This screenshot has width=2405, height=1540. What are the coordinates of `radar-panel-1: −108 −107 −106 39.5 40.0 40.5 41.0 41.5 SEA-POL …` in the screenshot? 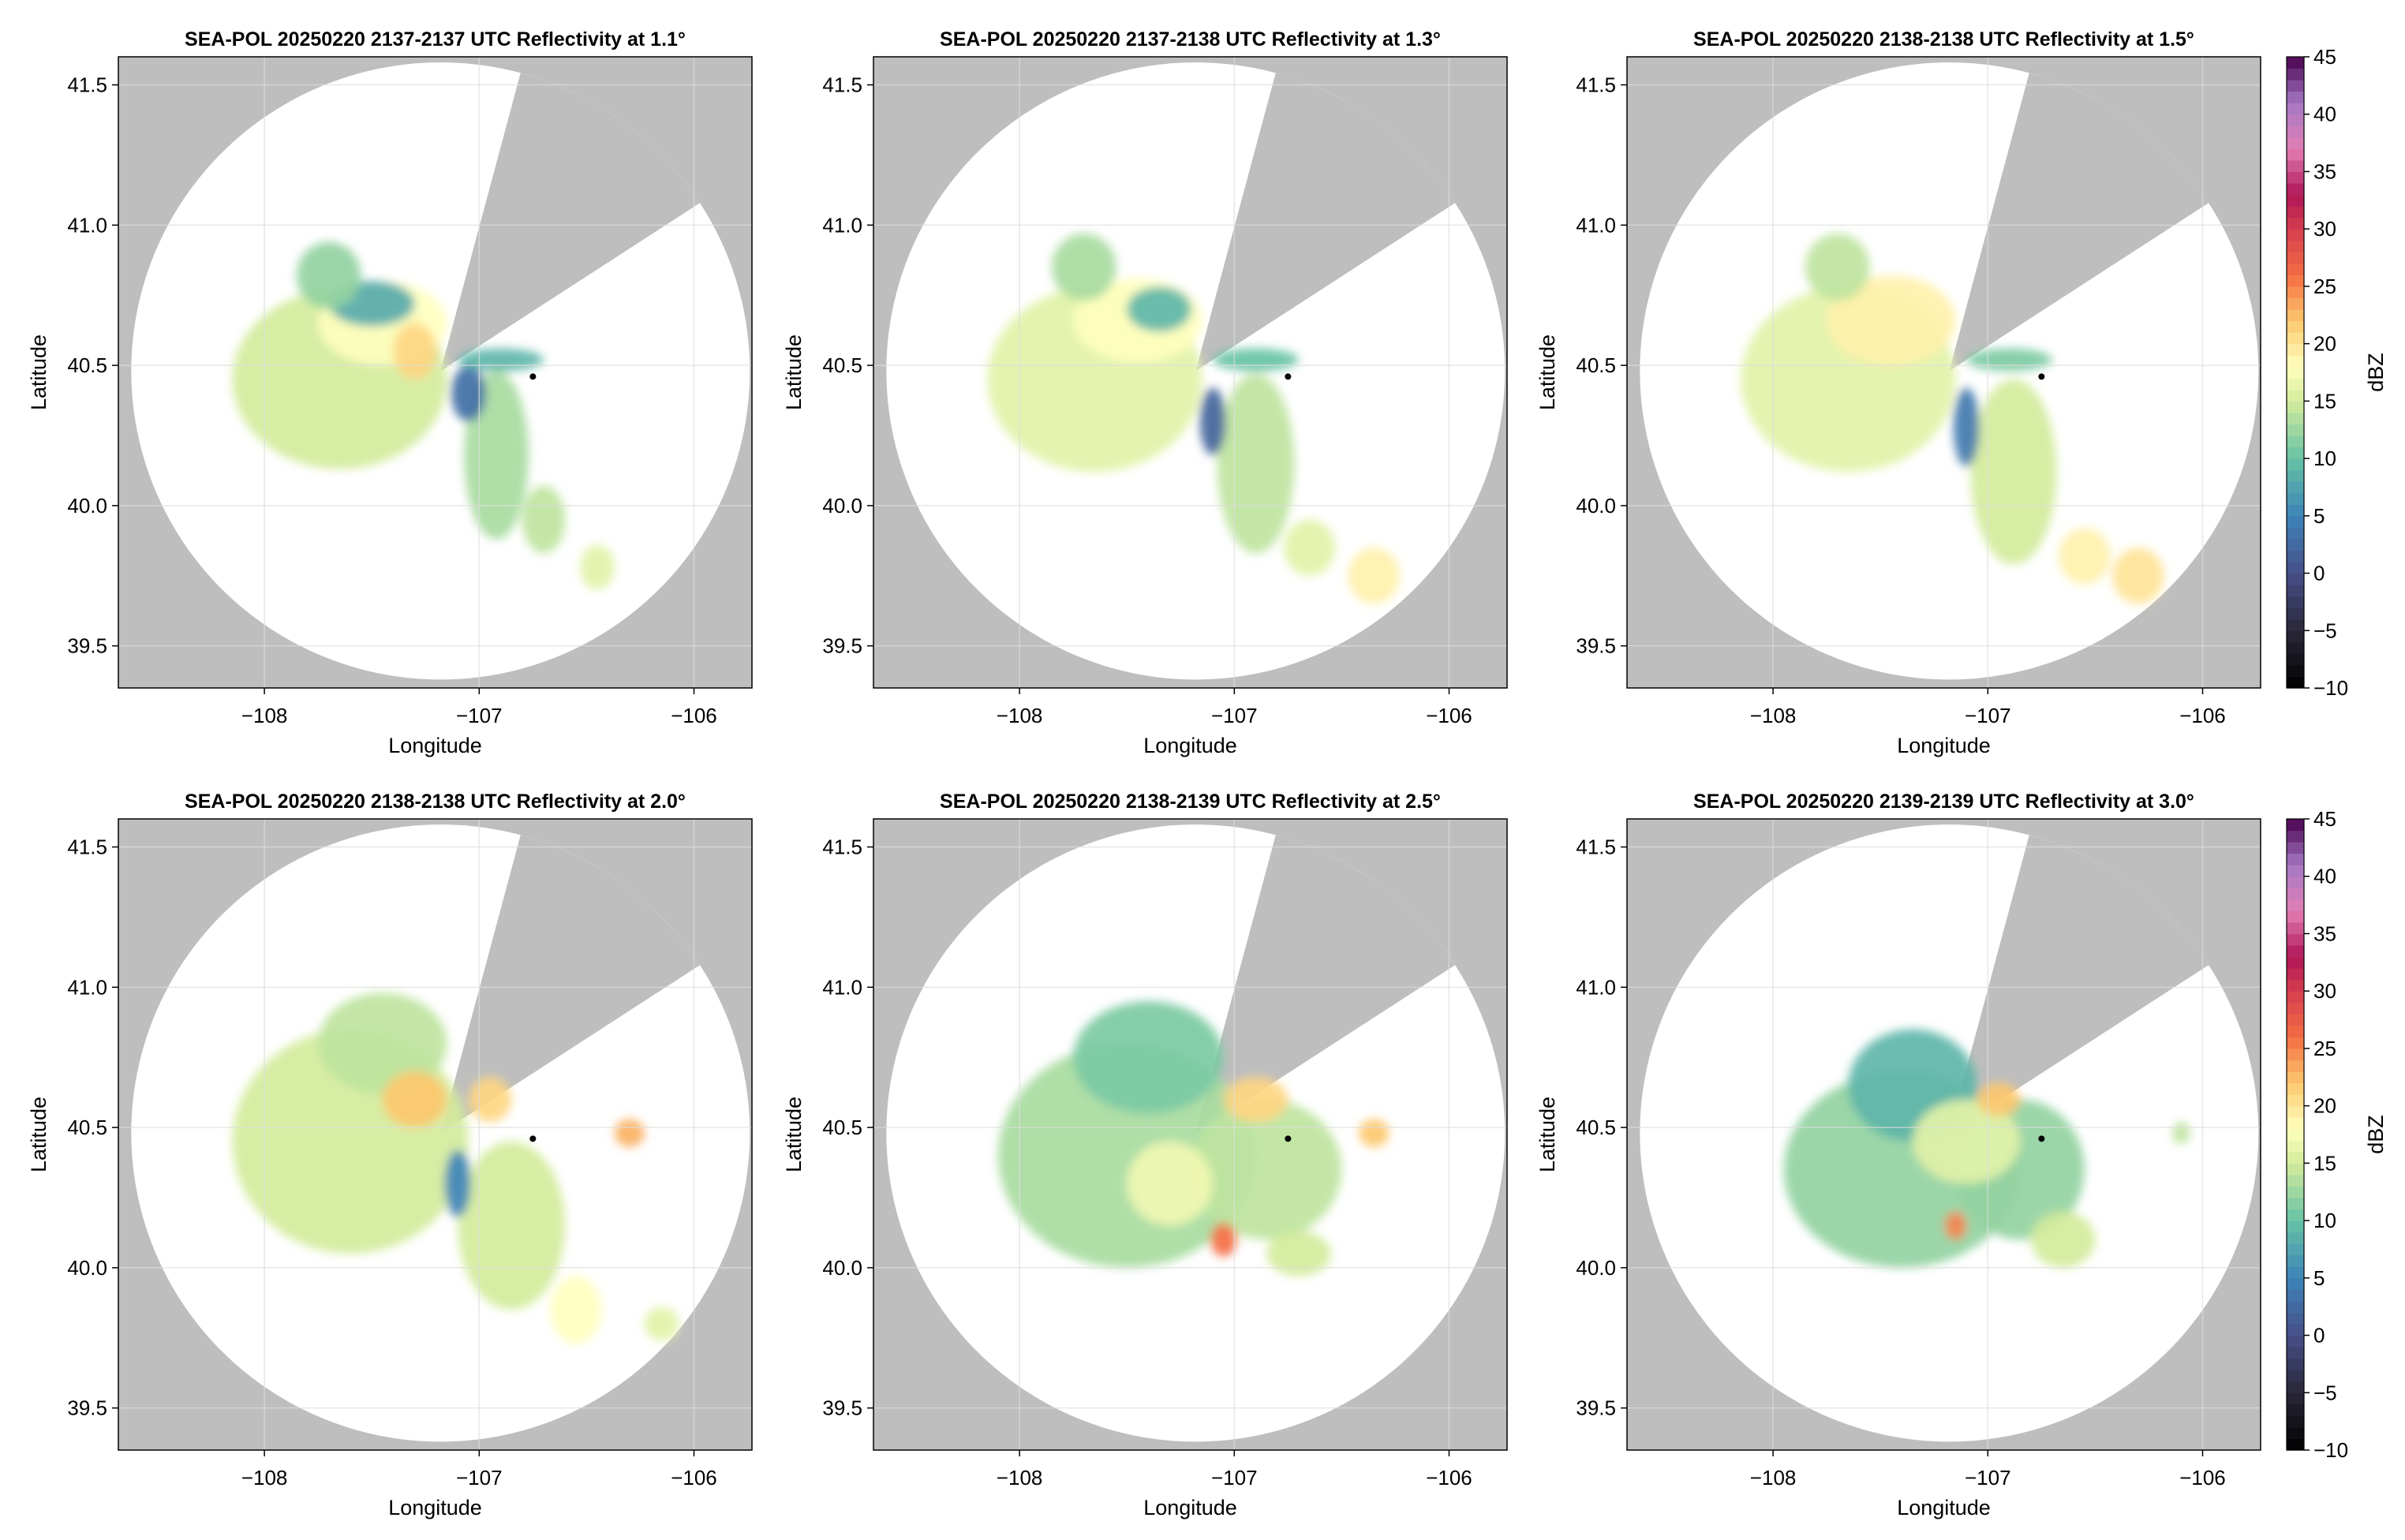 It's located at (390, 392).